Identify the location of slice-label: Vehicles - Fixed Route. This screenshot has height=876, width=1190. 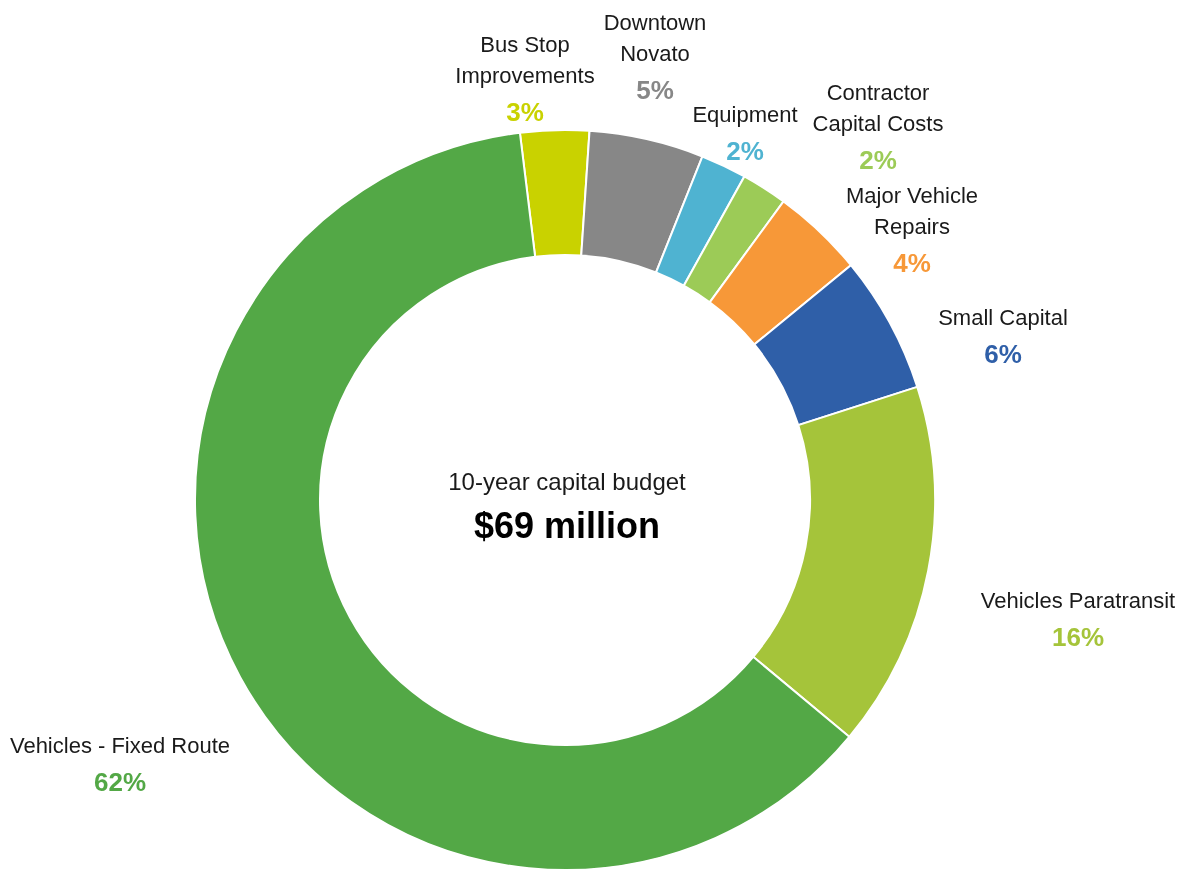
(120, 745).